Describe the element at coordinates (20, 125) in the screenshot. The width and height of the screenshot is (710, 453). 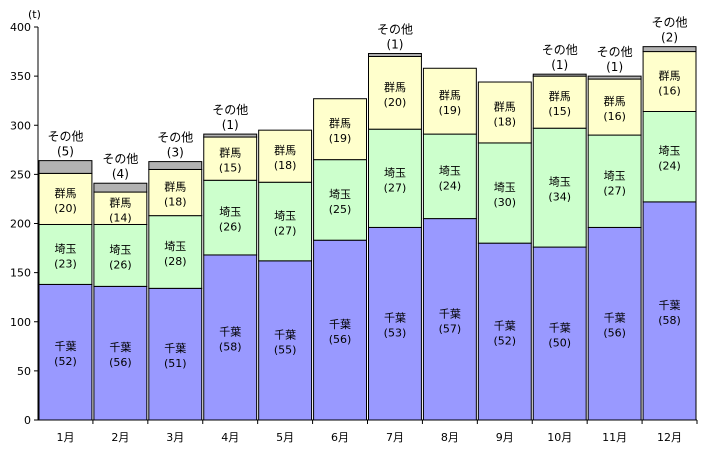
I see `y-tick-label: 300` at that location.